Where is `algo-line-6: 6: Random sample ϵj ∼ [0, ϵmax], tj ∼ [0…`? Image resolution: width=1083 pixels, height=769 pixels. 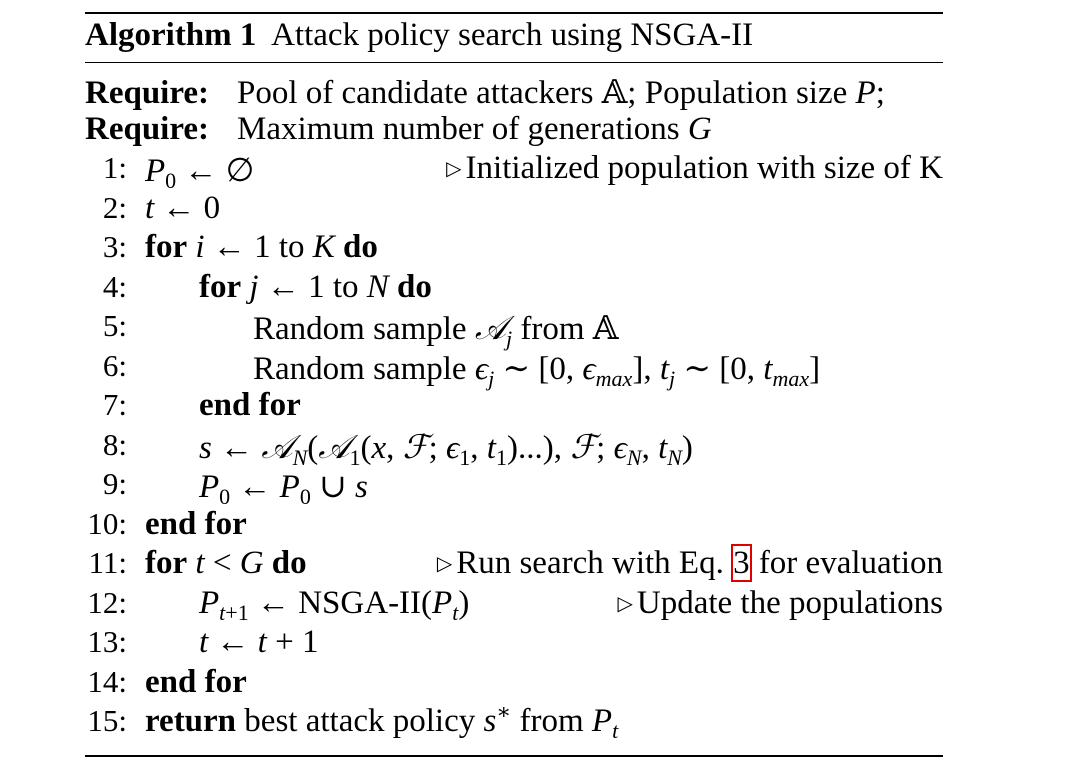
algo-line-6: 6: Random sample ϵj ∼ [0, ϵmax], tj ∼ [0… is located at coordinates (514, 369).